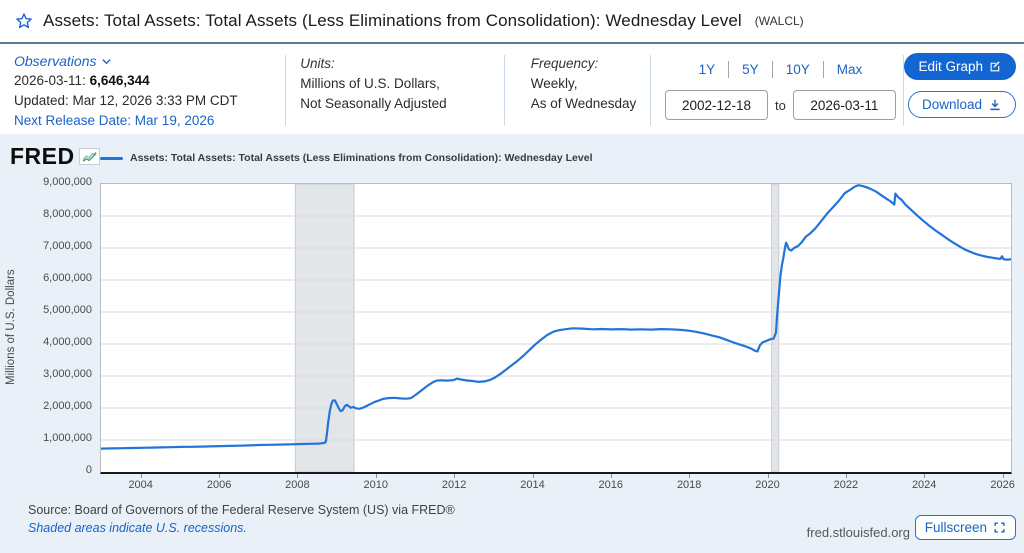 Image resolution: width=1024 pixels, height=553 pixels. I want to click on x-axis-tick-label: 2024, so click(924, 485).